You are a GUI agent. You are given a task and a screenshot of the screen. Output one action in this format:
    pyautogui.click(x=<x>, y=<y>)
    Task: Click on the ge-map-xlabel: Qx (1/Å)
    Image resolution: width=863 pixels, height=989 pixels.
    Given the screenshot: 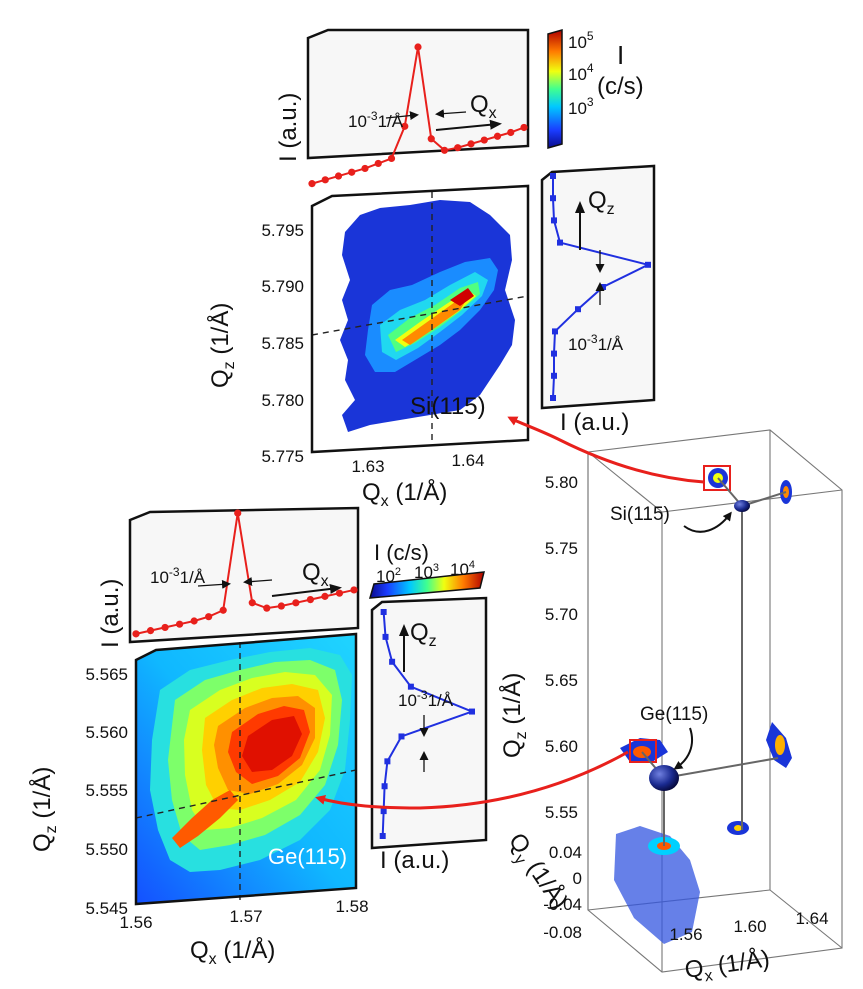 What is the action you would take?
    pyautogui.click(x=232, y=952)
    